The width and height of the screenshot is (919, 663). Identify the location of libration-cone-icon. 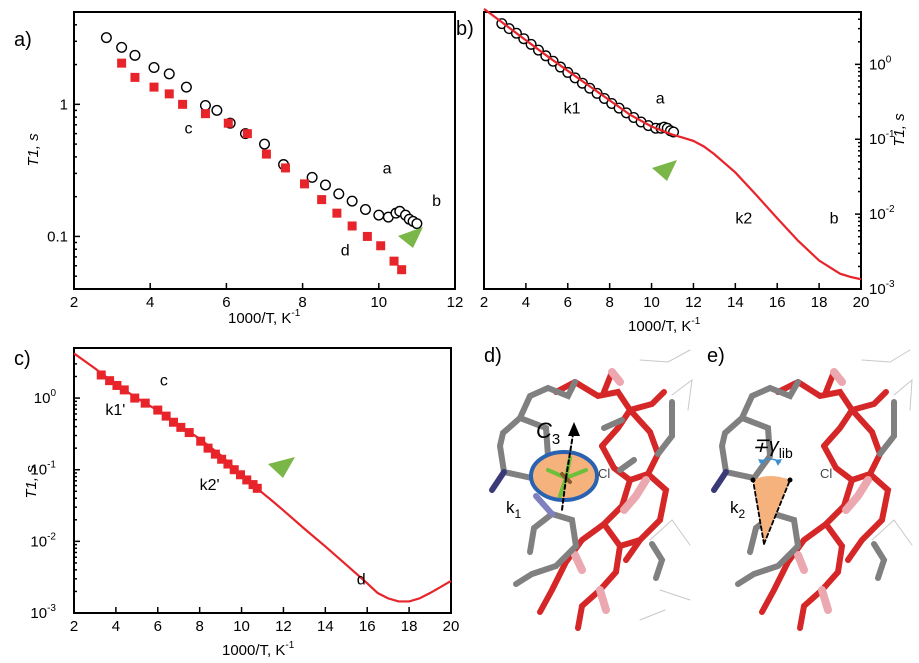
(771, 510).